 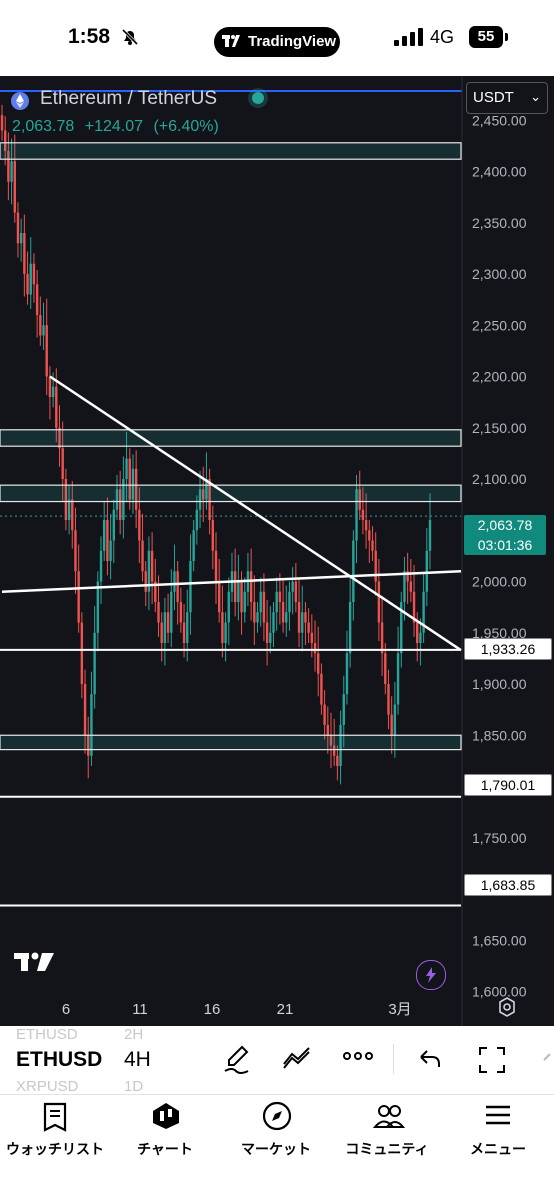 What do you see at coordinates (408, 37) in the screenshot?
I see `cellular-signal-icon` at bounding box center [408, 37].